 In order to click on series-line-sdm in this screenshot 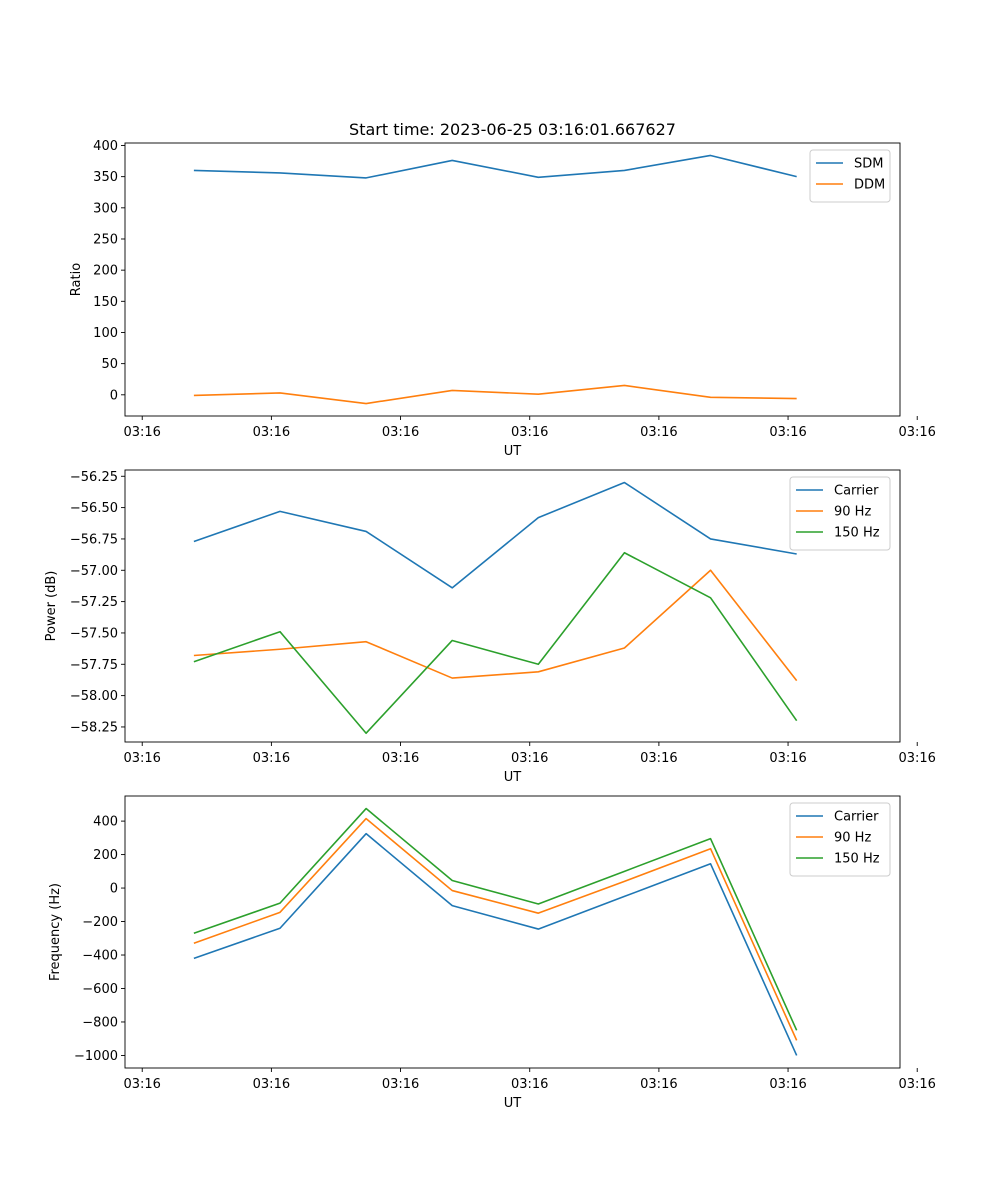, I will do `click(495, 166)`.